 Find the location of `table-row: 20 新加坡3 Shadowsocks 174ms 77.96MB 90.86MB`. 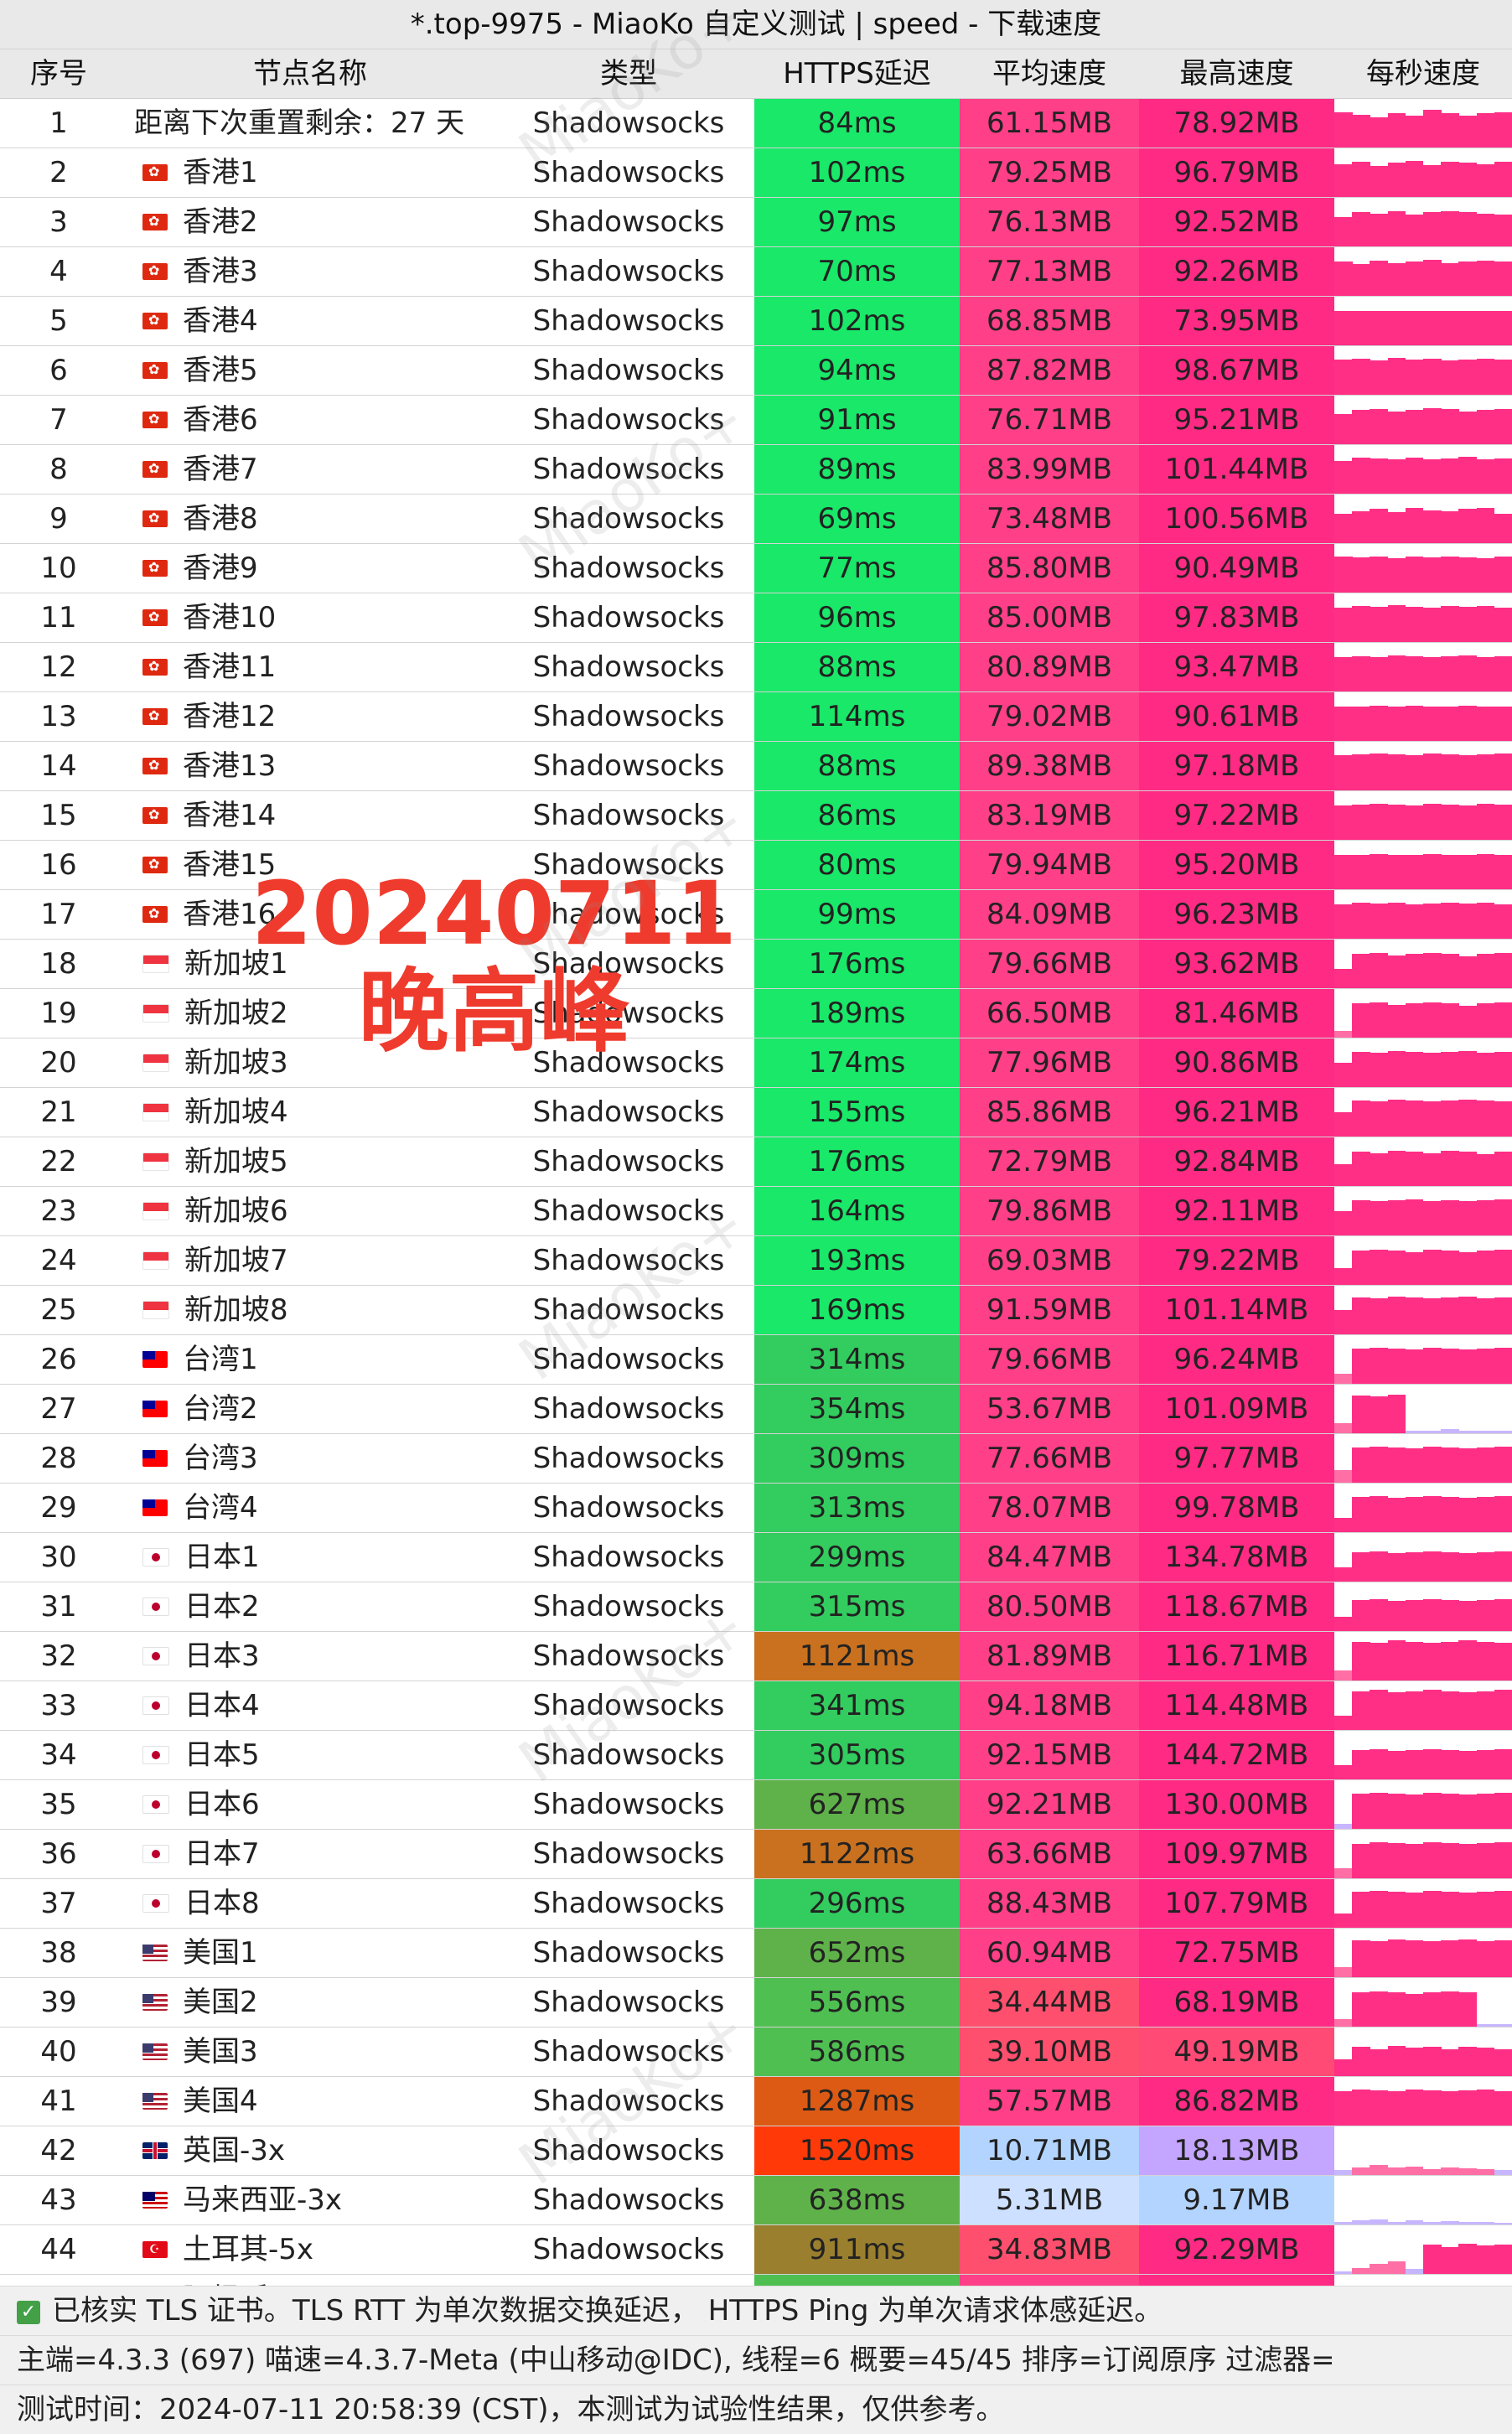

table-row: 20 新加坡3 Shadowsocks 174ms 77.96MB 90.86MB is located at coordinates (756, 1063).